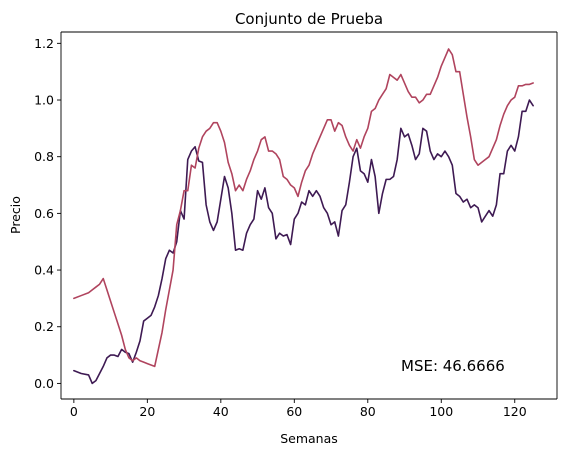  What do you see at coordinates (294, 411) in the screenshot?
I see `x-tick-label: 60` at bounding box center [294, 411].